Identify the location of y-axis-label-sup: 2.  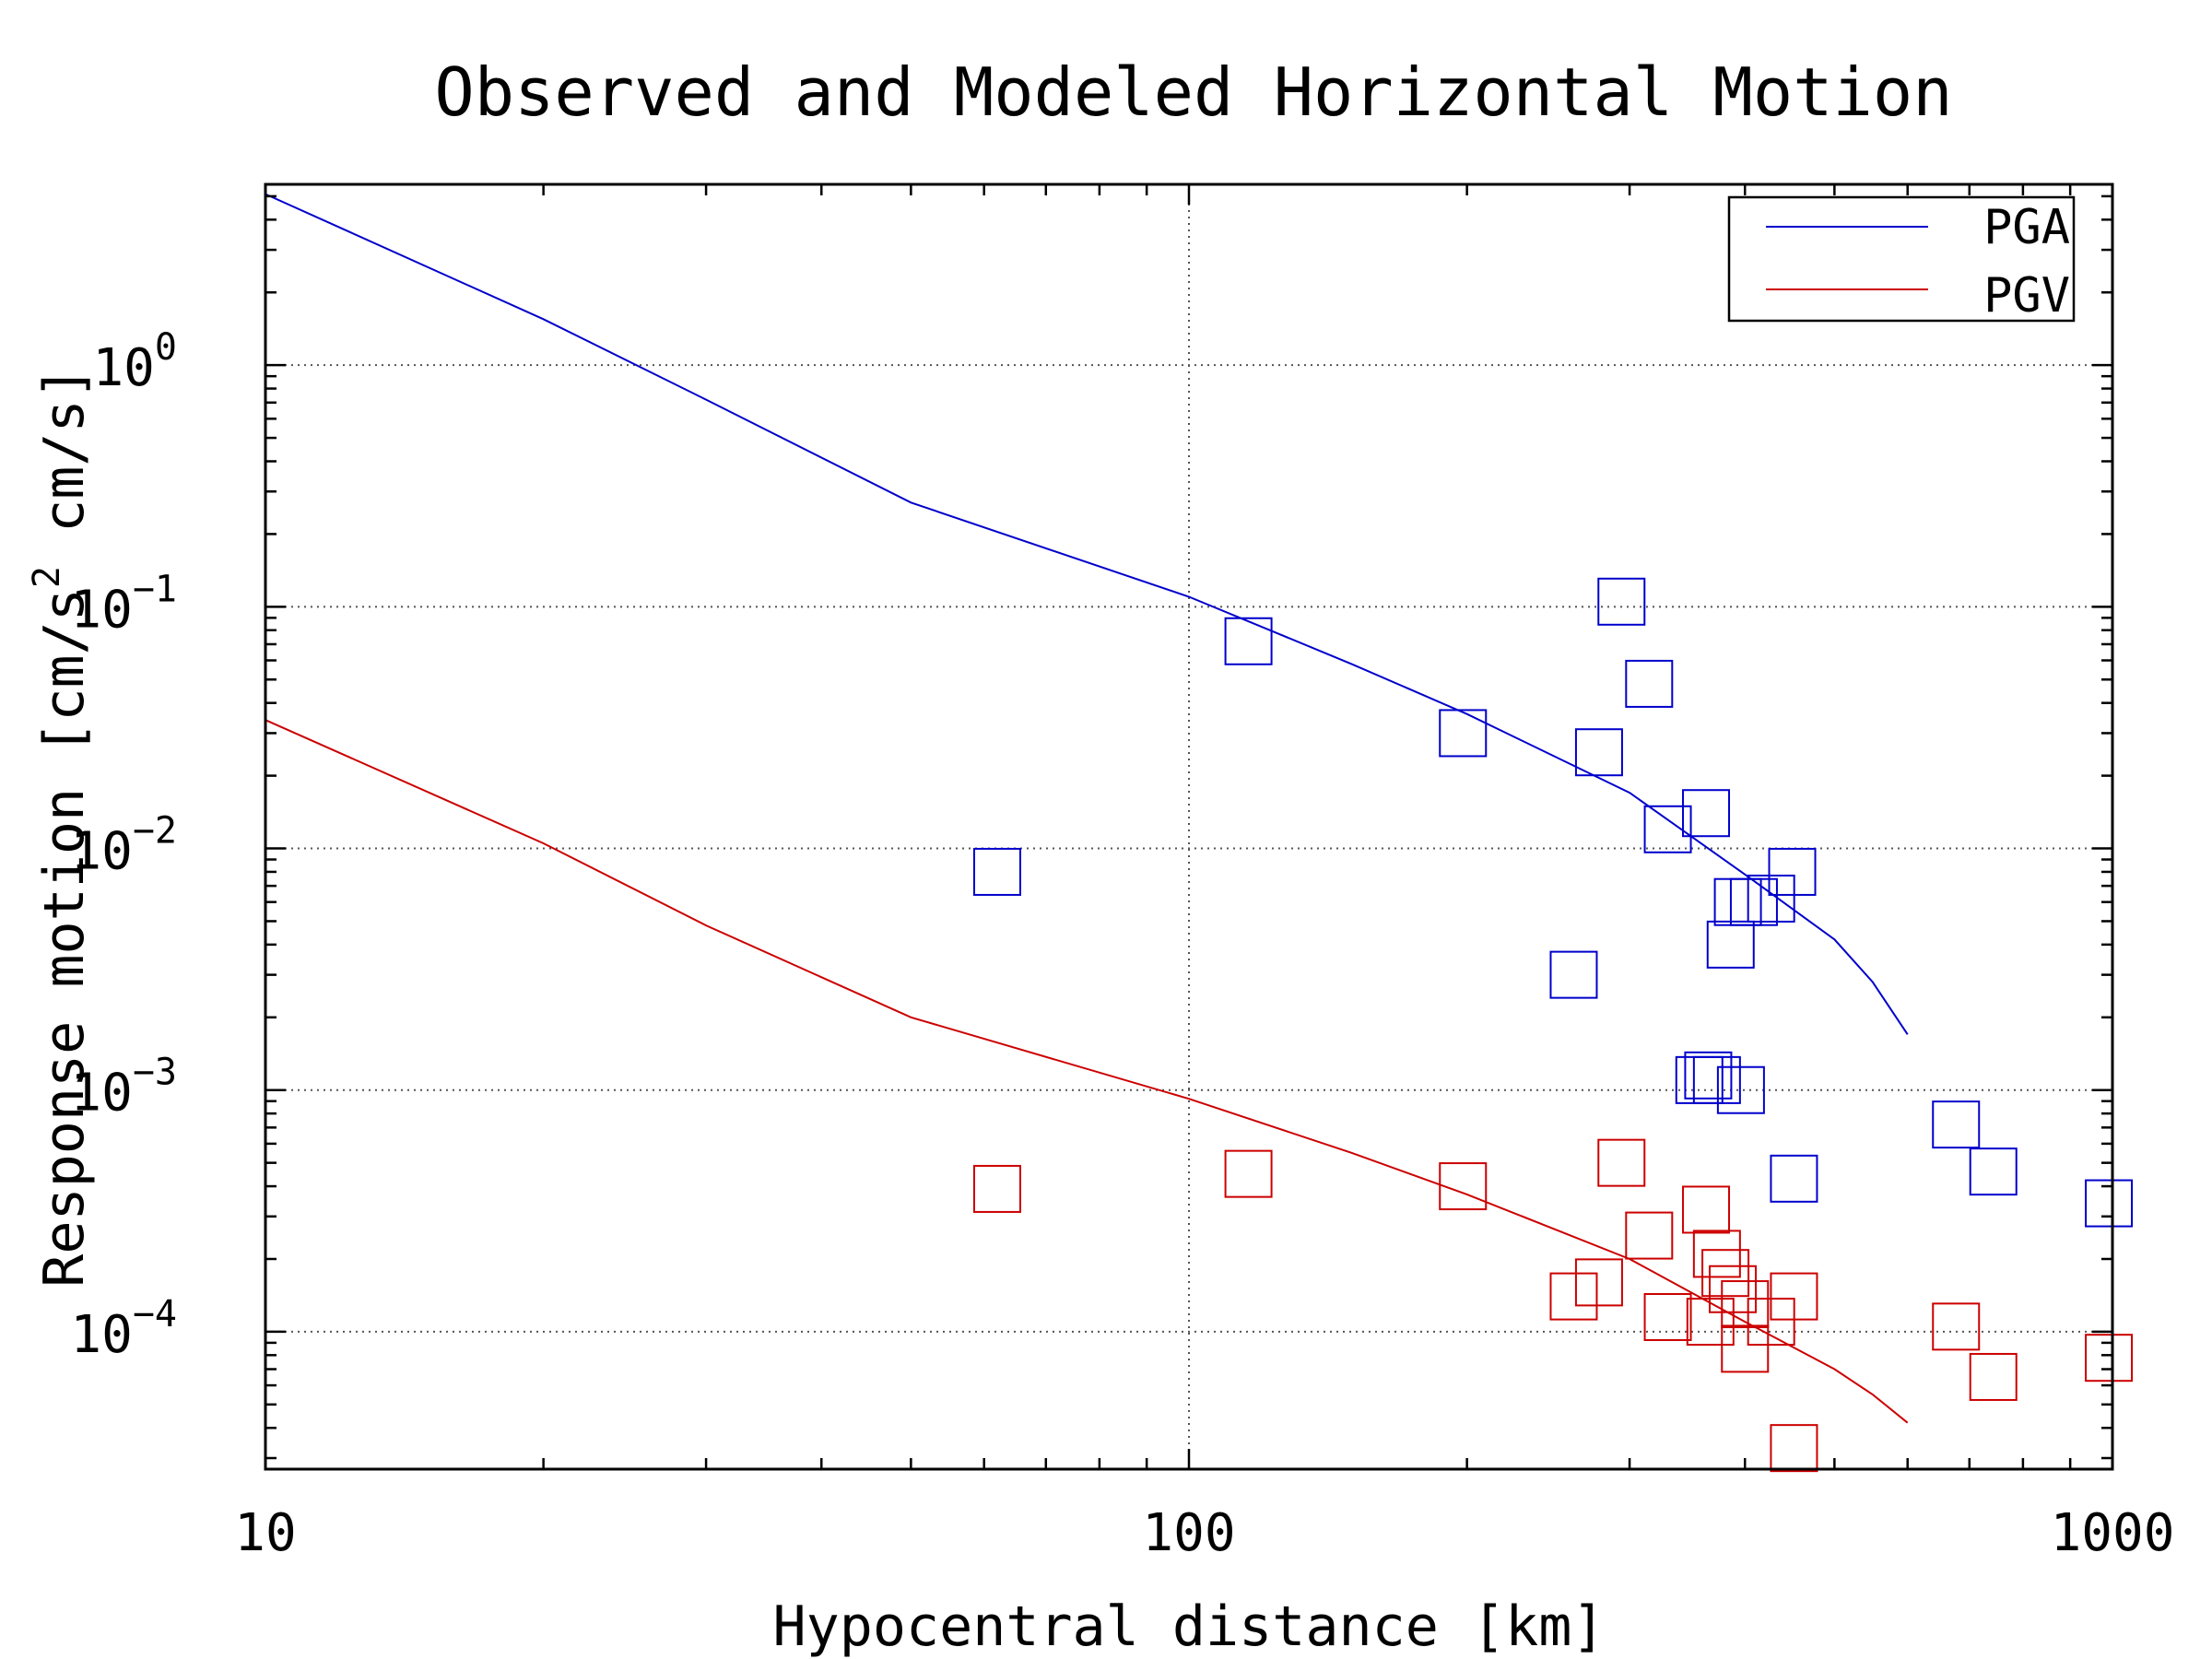
(47, 577).